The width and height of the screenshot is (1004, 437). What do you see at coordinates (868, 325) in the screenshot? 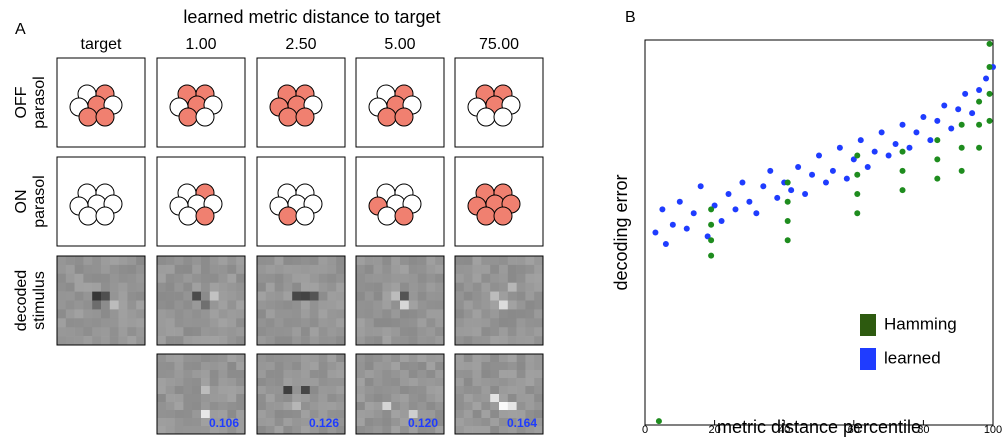
I see `legend-swatch` at bounding box center [868, 325].